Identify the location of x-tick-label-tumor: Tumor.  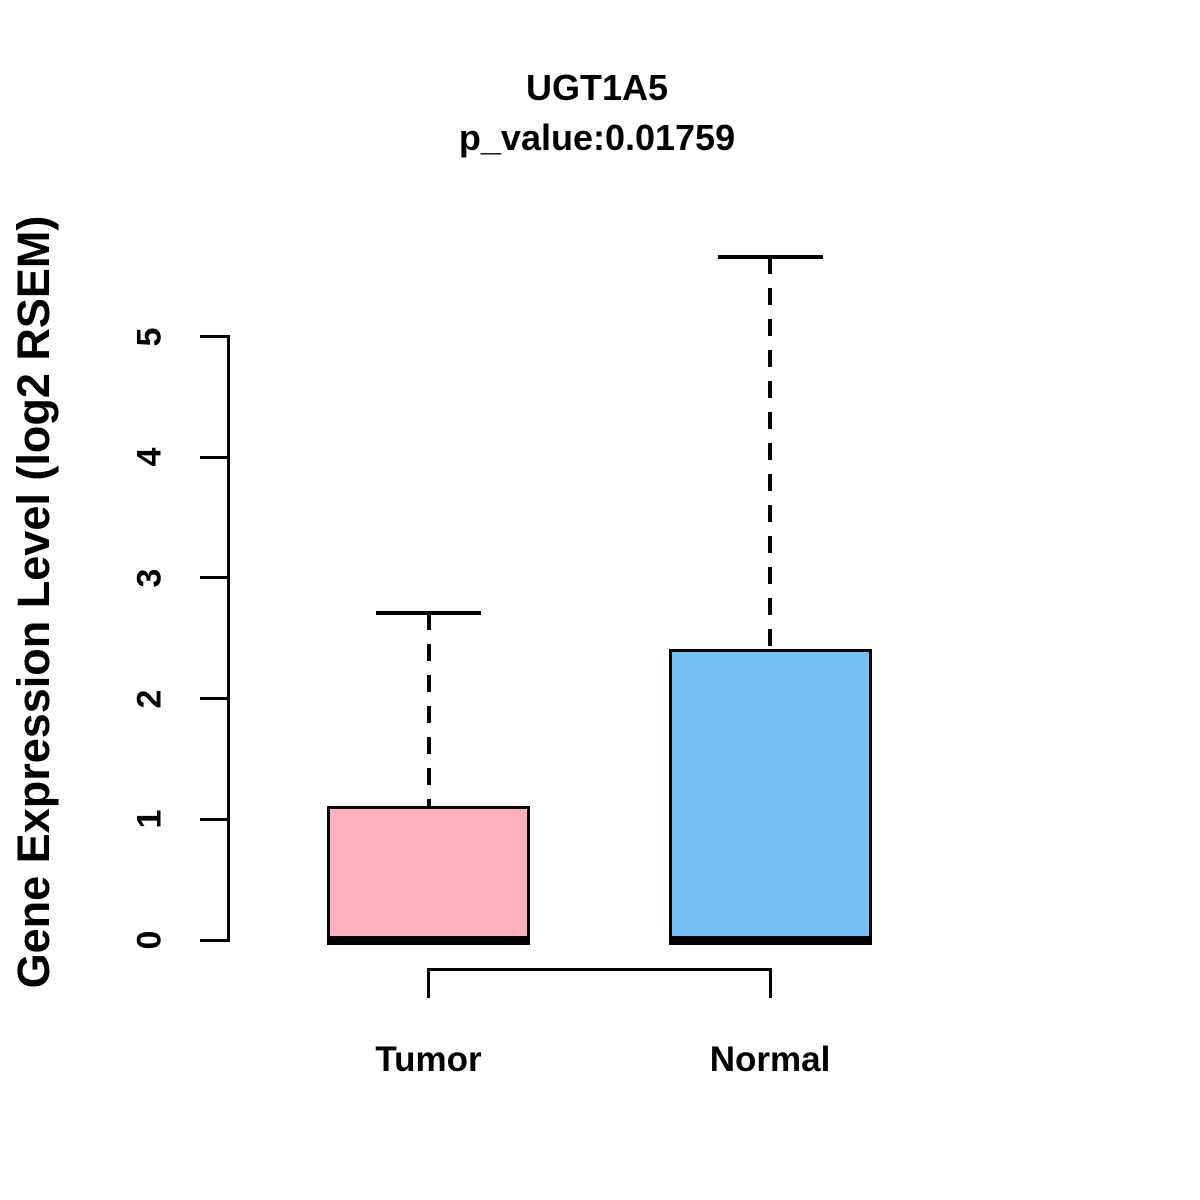
(428, 1059).